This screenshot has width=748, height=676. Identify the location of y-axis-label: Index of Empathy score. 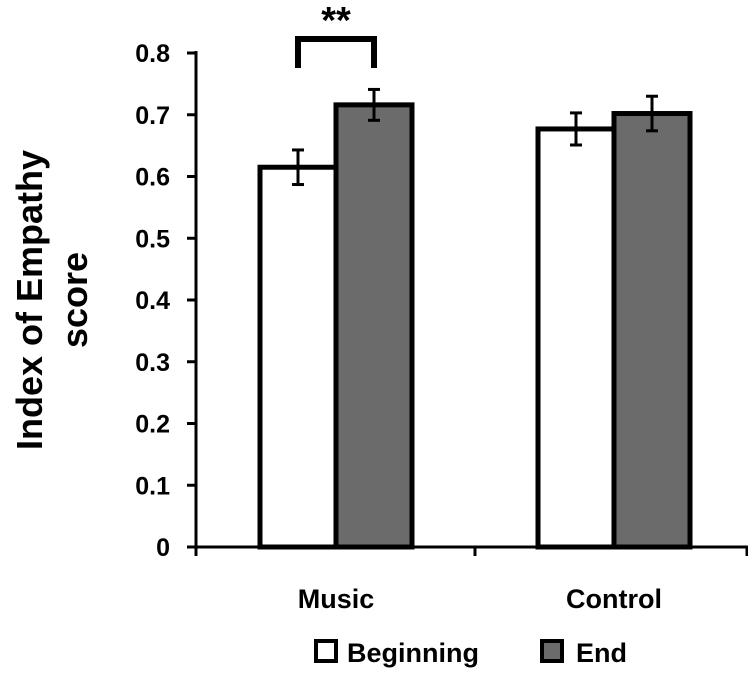
(52, 300).